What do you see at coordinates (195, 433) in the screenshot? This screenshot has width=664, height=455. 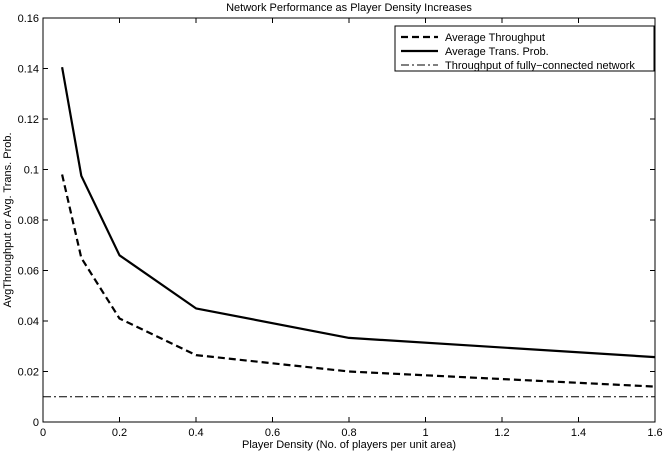 I see `x-tick-label: 0.4` at bounding box center [195, 433].